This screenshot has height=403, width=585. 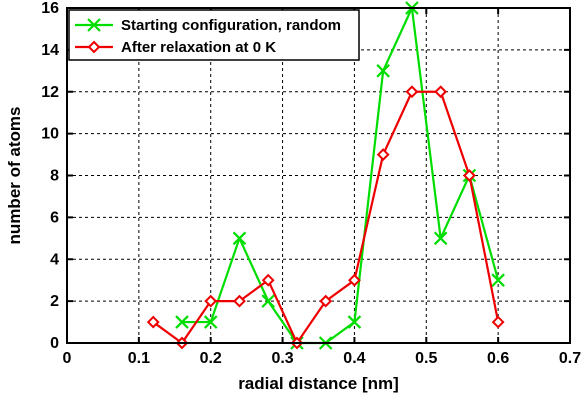 What do you see at coordinates (50, 92) in the screenshot?
I see `y-tick-label: 12` at bounding box center [50, 92].